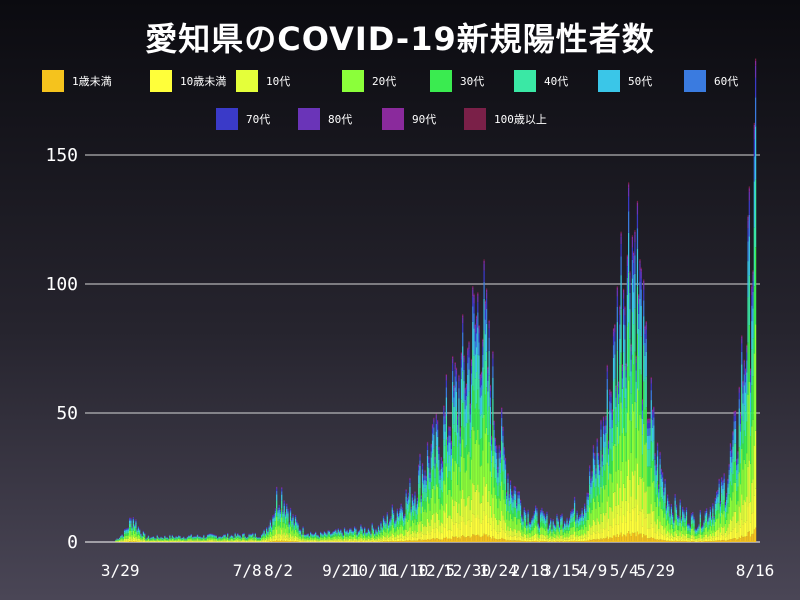  I want to click on legend-item: 80代, so click(325, 119).